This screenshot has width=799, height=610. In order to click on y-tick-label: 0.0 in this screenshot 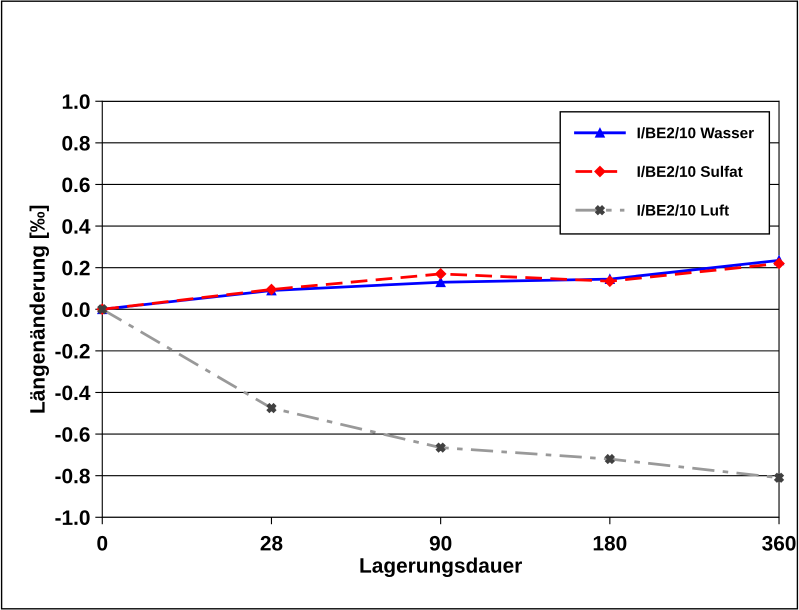, I will do `click(76, 310)`.